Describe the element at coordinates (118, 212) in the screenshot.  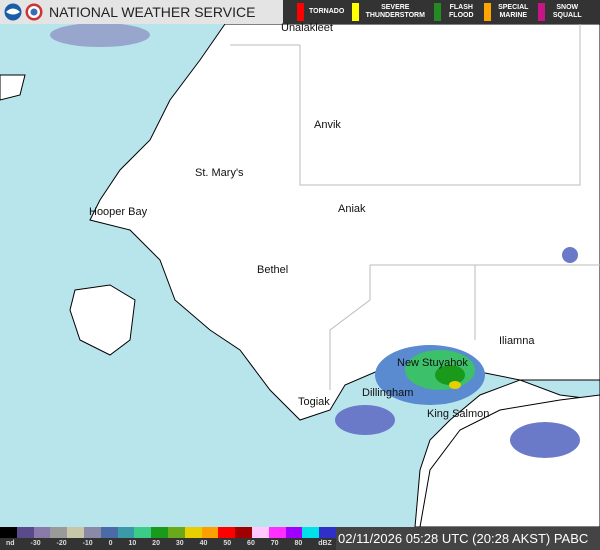
I see `town-label: Hooper Bay` at that location.